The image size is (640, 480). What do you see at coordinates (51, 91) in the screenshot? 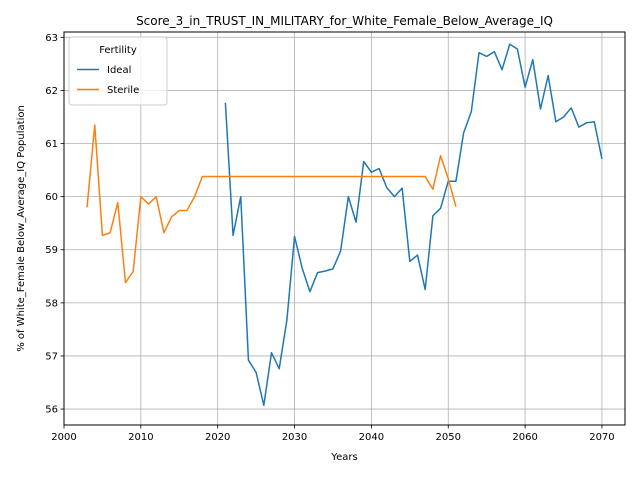
I see `y-tick-label: 62` at bounding box center [51, 91].